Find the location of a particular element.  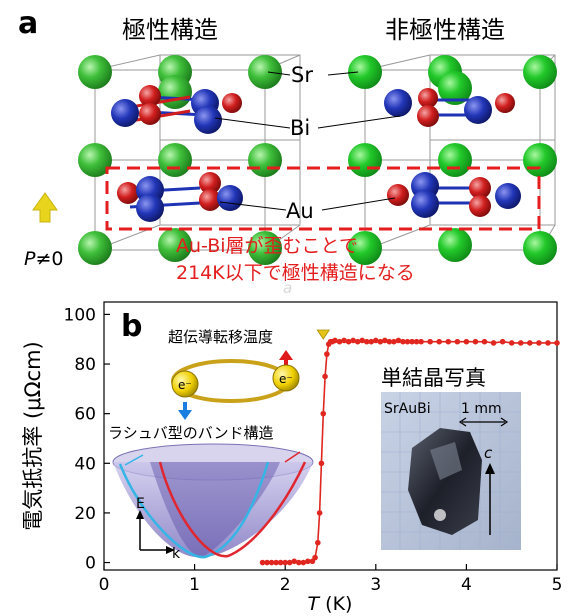

polar-sr-atoms is located at coordinates (180, 160).